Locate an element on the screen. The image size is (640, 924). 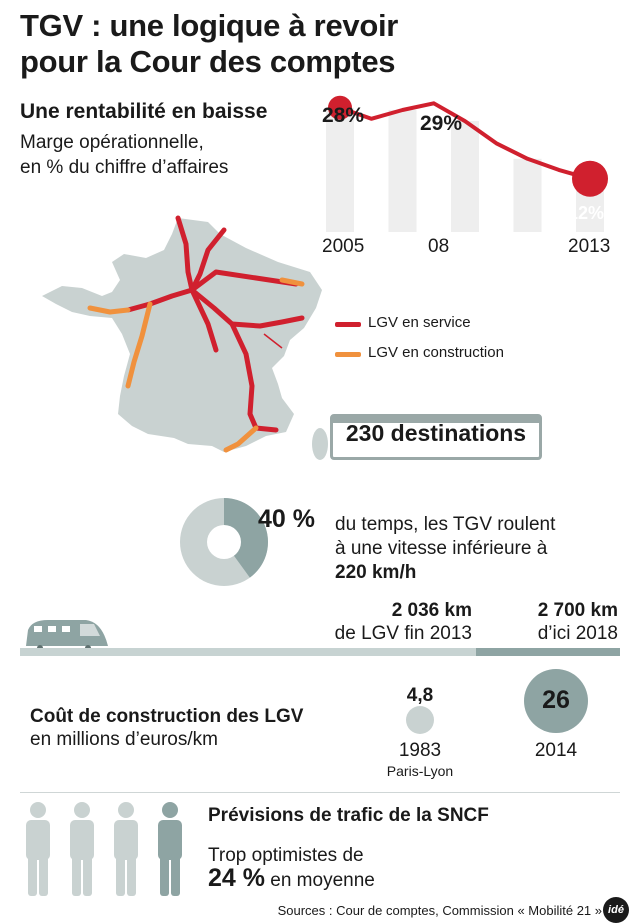
cost-year-2014: 2014 is located at coordinates (556, 750).